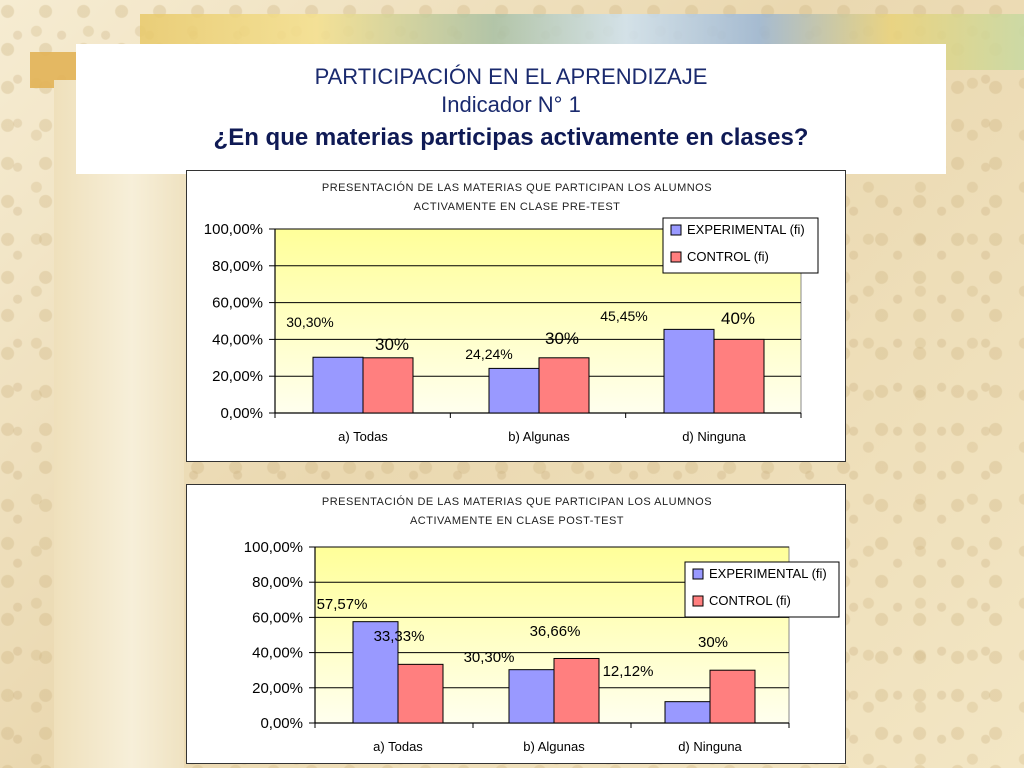 This screenshot has height=768, width=1024. I want to click on post-data-label: 30%, so click(713, 642).